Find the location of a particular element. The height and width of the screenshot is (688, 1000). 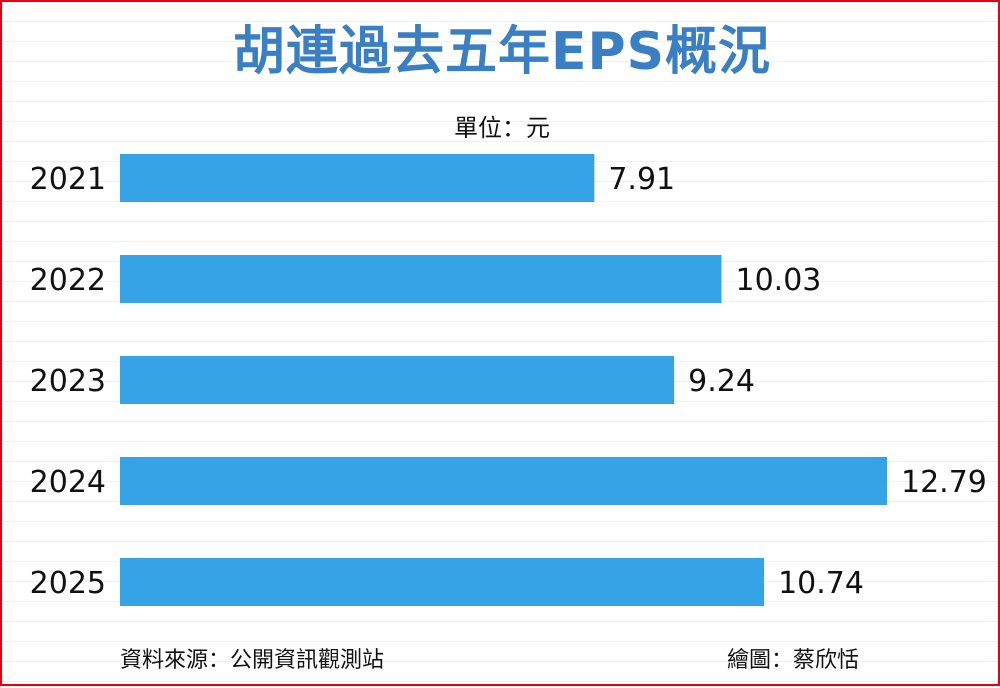

value-label-2025: 10.74 is located at coordinates (821, 583).